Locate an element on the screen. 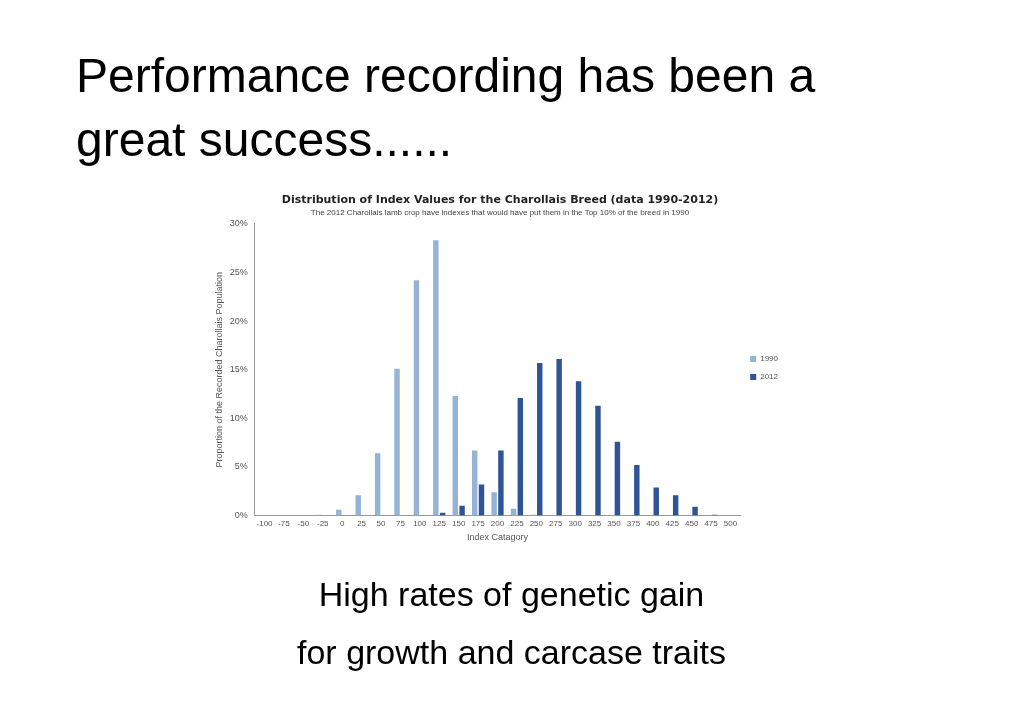 The image size is (1023, 708). text: High rates of genetic gain is located at coordinates (511, 594).